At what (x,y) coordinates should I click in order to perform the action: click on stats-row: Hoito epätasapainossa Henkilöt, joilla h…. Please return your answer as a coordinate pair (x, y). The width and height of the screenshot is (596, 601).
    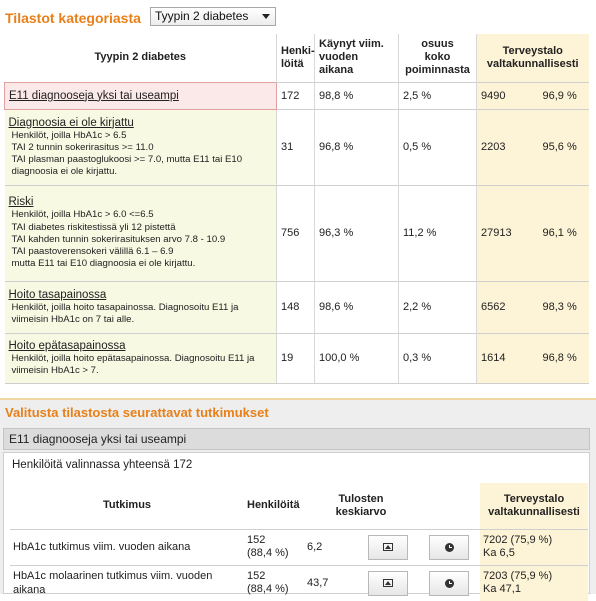
    Looking at the image, I should click on (296, 358).